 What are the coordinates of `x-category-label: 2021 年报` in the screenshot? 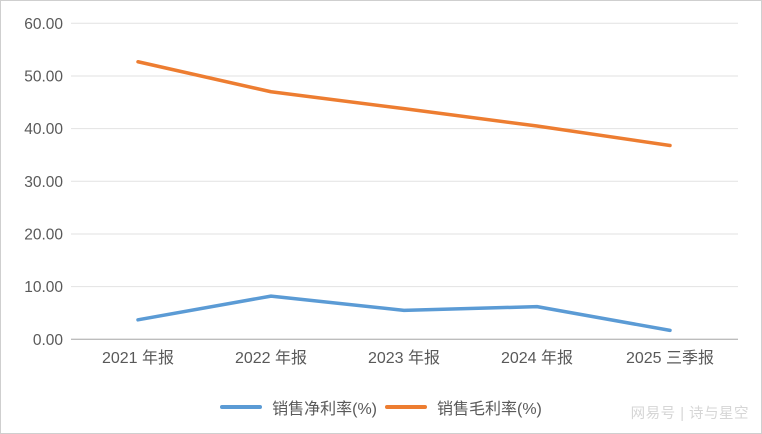 It's located at (138, 358).